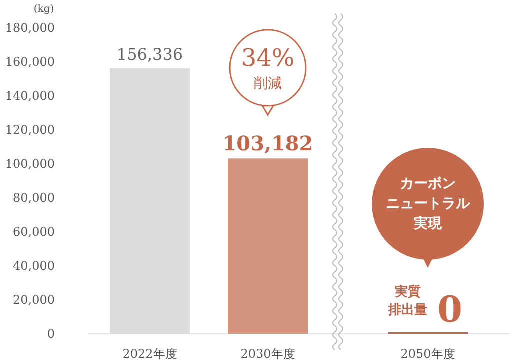  I want to click on x-tick-label: 2030年度, so click(268, 354).